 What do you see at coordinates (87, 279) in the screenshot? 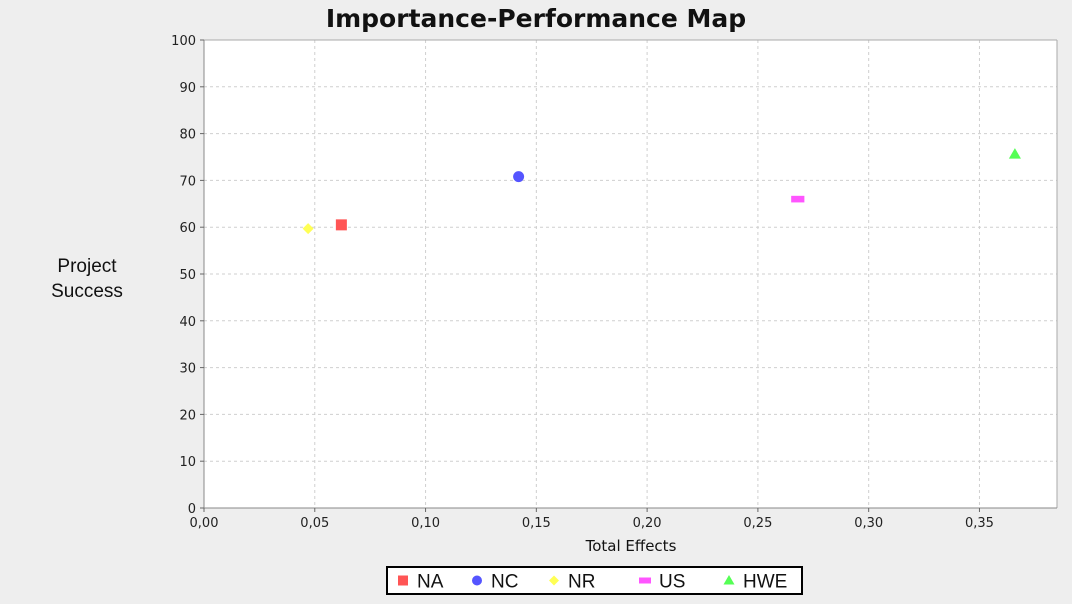
I see `y-axis-label: Project Success` at bounding box center [87, 279].